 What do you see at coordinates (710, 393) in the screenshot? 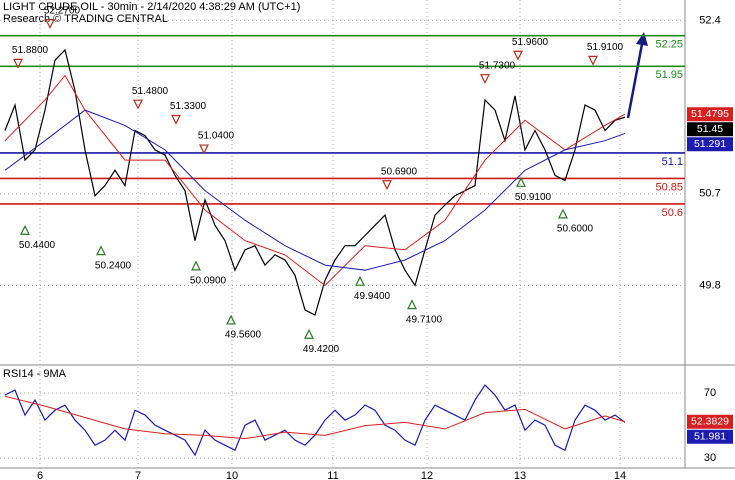
I see `y-tick-label: 70` at bounding box center [710, 393].